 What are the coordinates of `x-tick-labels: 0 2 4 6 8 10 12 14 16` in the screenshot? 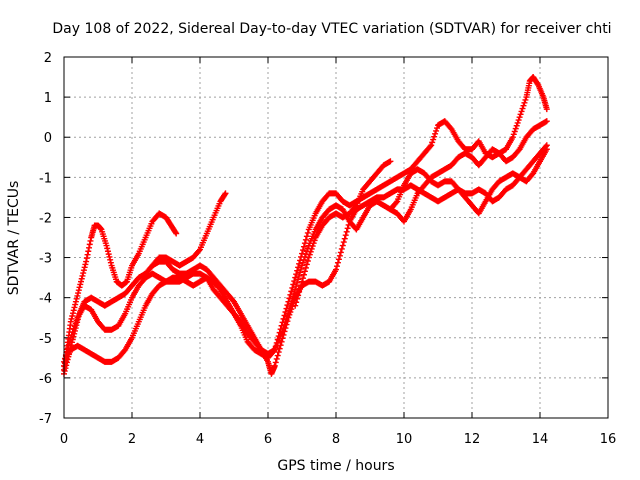 It's located at (338, 439).